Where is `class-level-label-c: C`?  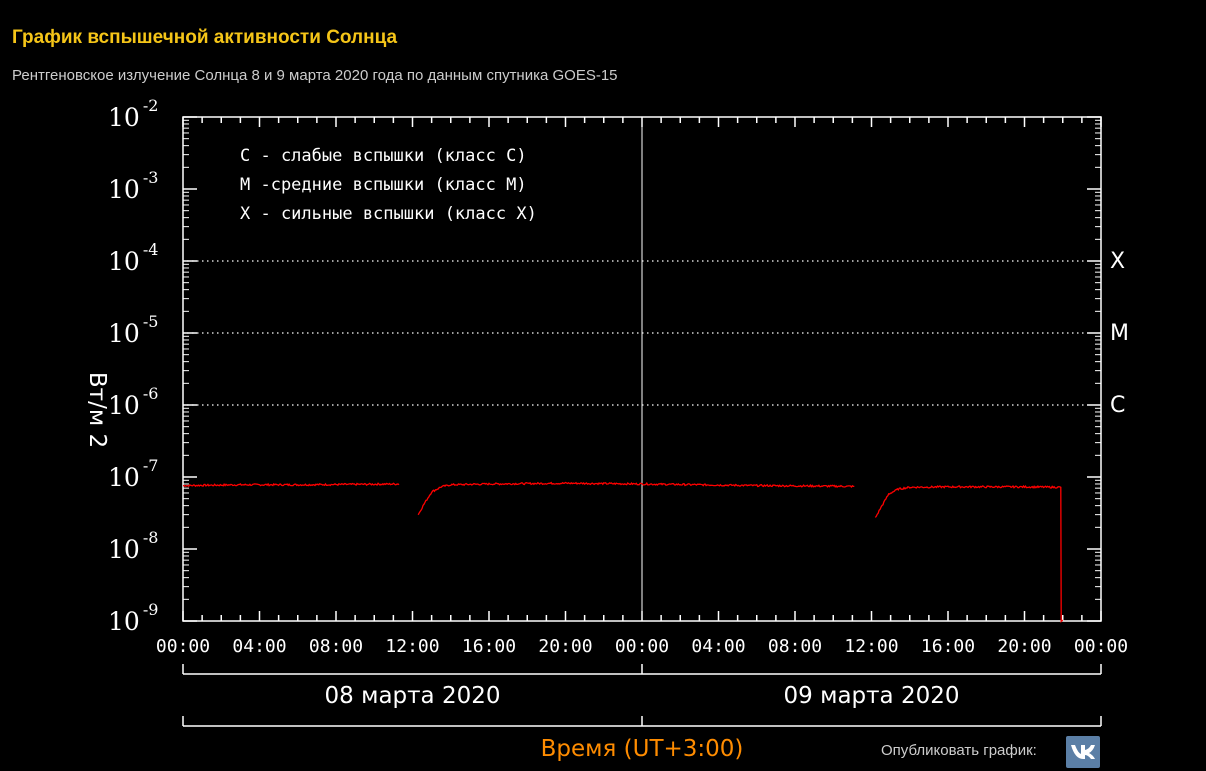
class-level-label-c: C is located at coordinates (1117, 405).